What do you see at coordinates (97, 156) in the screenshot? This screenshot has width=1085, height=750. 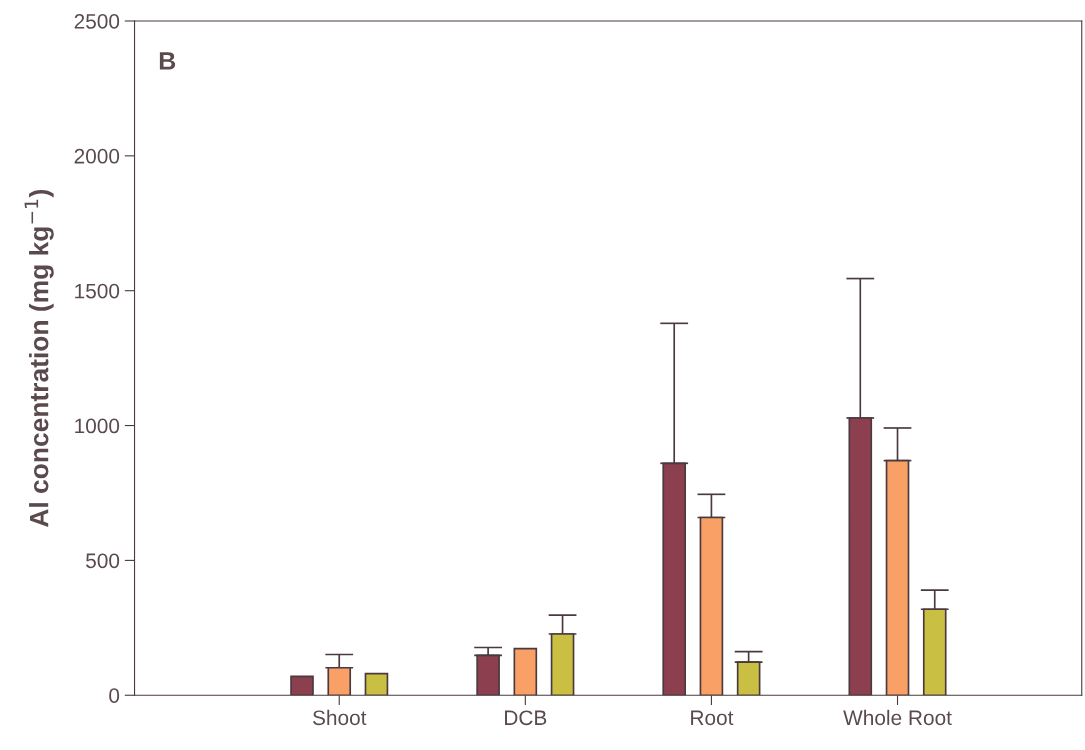 I see `y-tick-label: 2000` at bounding box center [97, 156].